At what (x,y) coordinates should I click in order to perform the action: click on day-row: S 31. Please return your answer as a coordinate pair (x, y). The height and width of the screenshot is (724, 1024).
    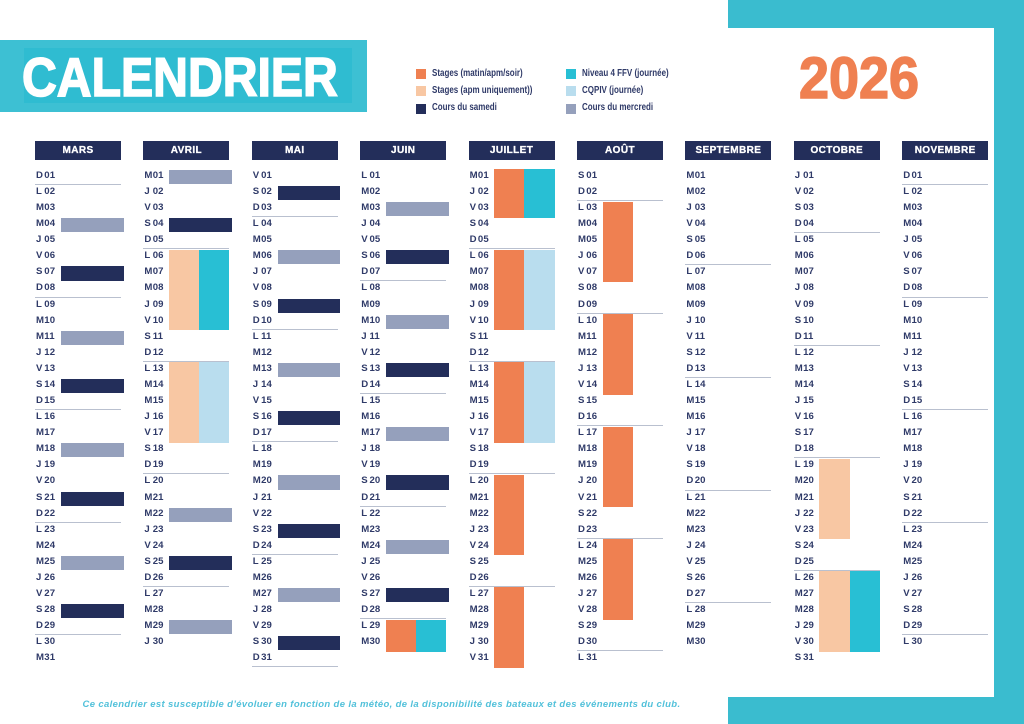
    Looking at the image, I should click on (837, 658).